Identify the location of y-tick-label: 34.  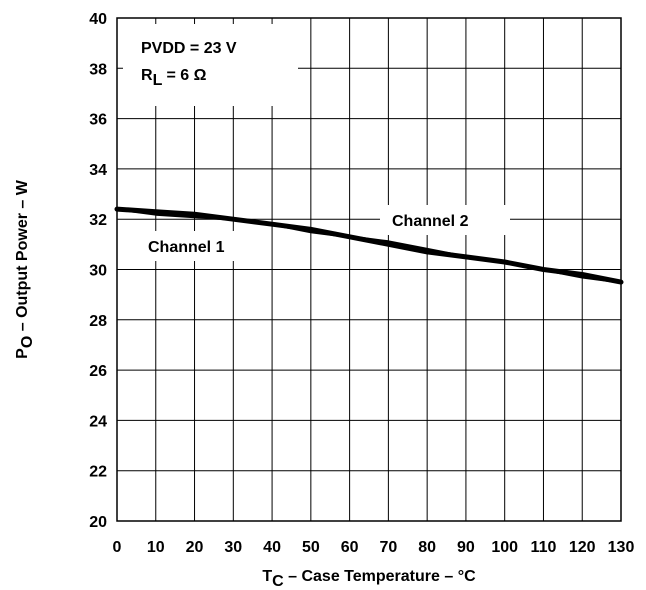
(98, 170).